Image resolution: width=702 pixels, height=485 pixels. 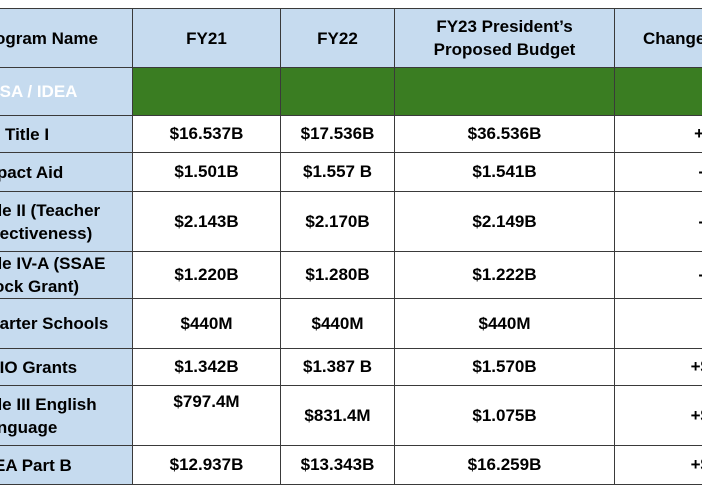 I want to click on header-fy23: FY23 President’s Proposed Budget, so click(x=504, y=38).